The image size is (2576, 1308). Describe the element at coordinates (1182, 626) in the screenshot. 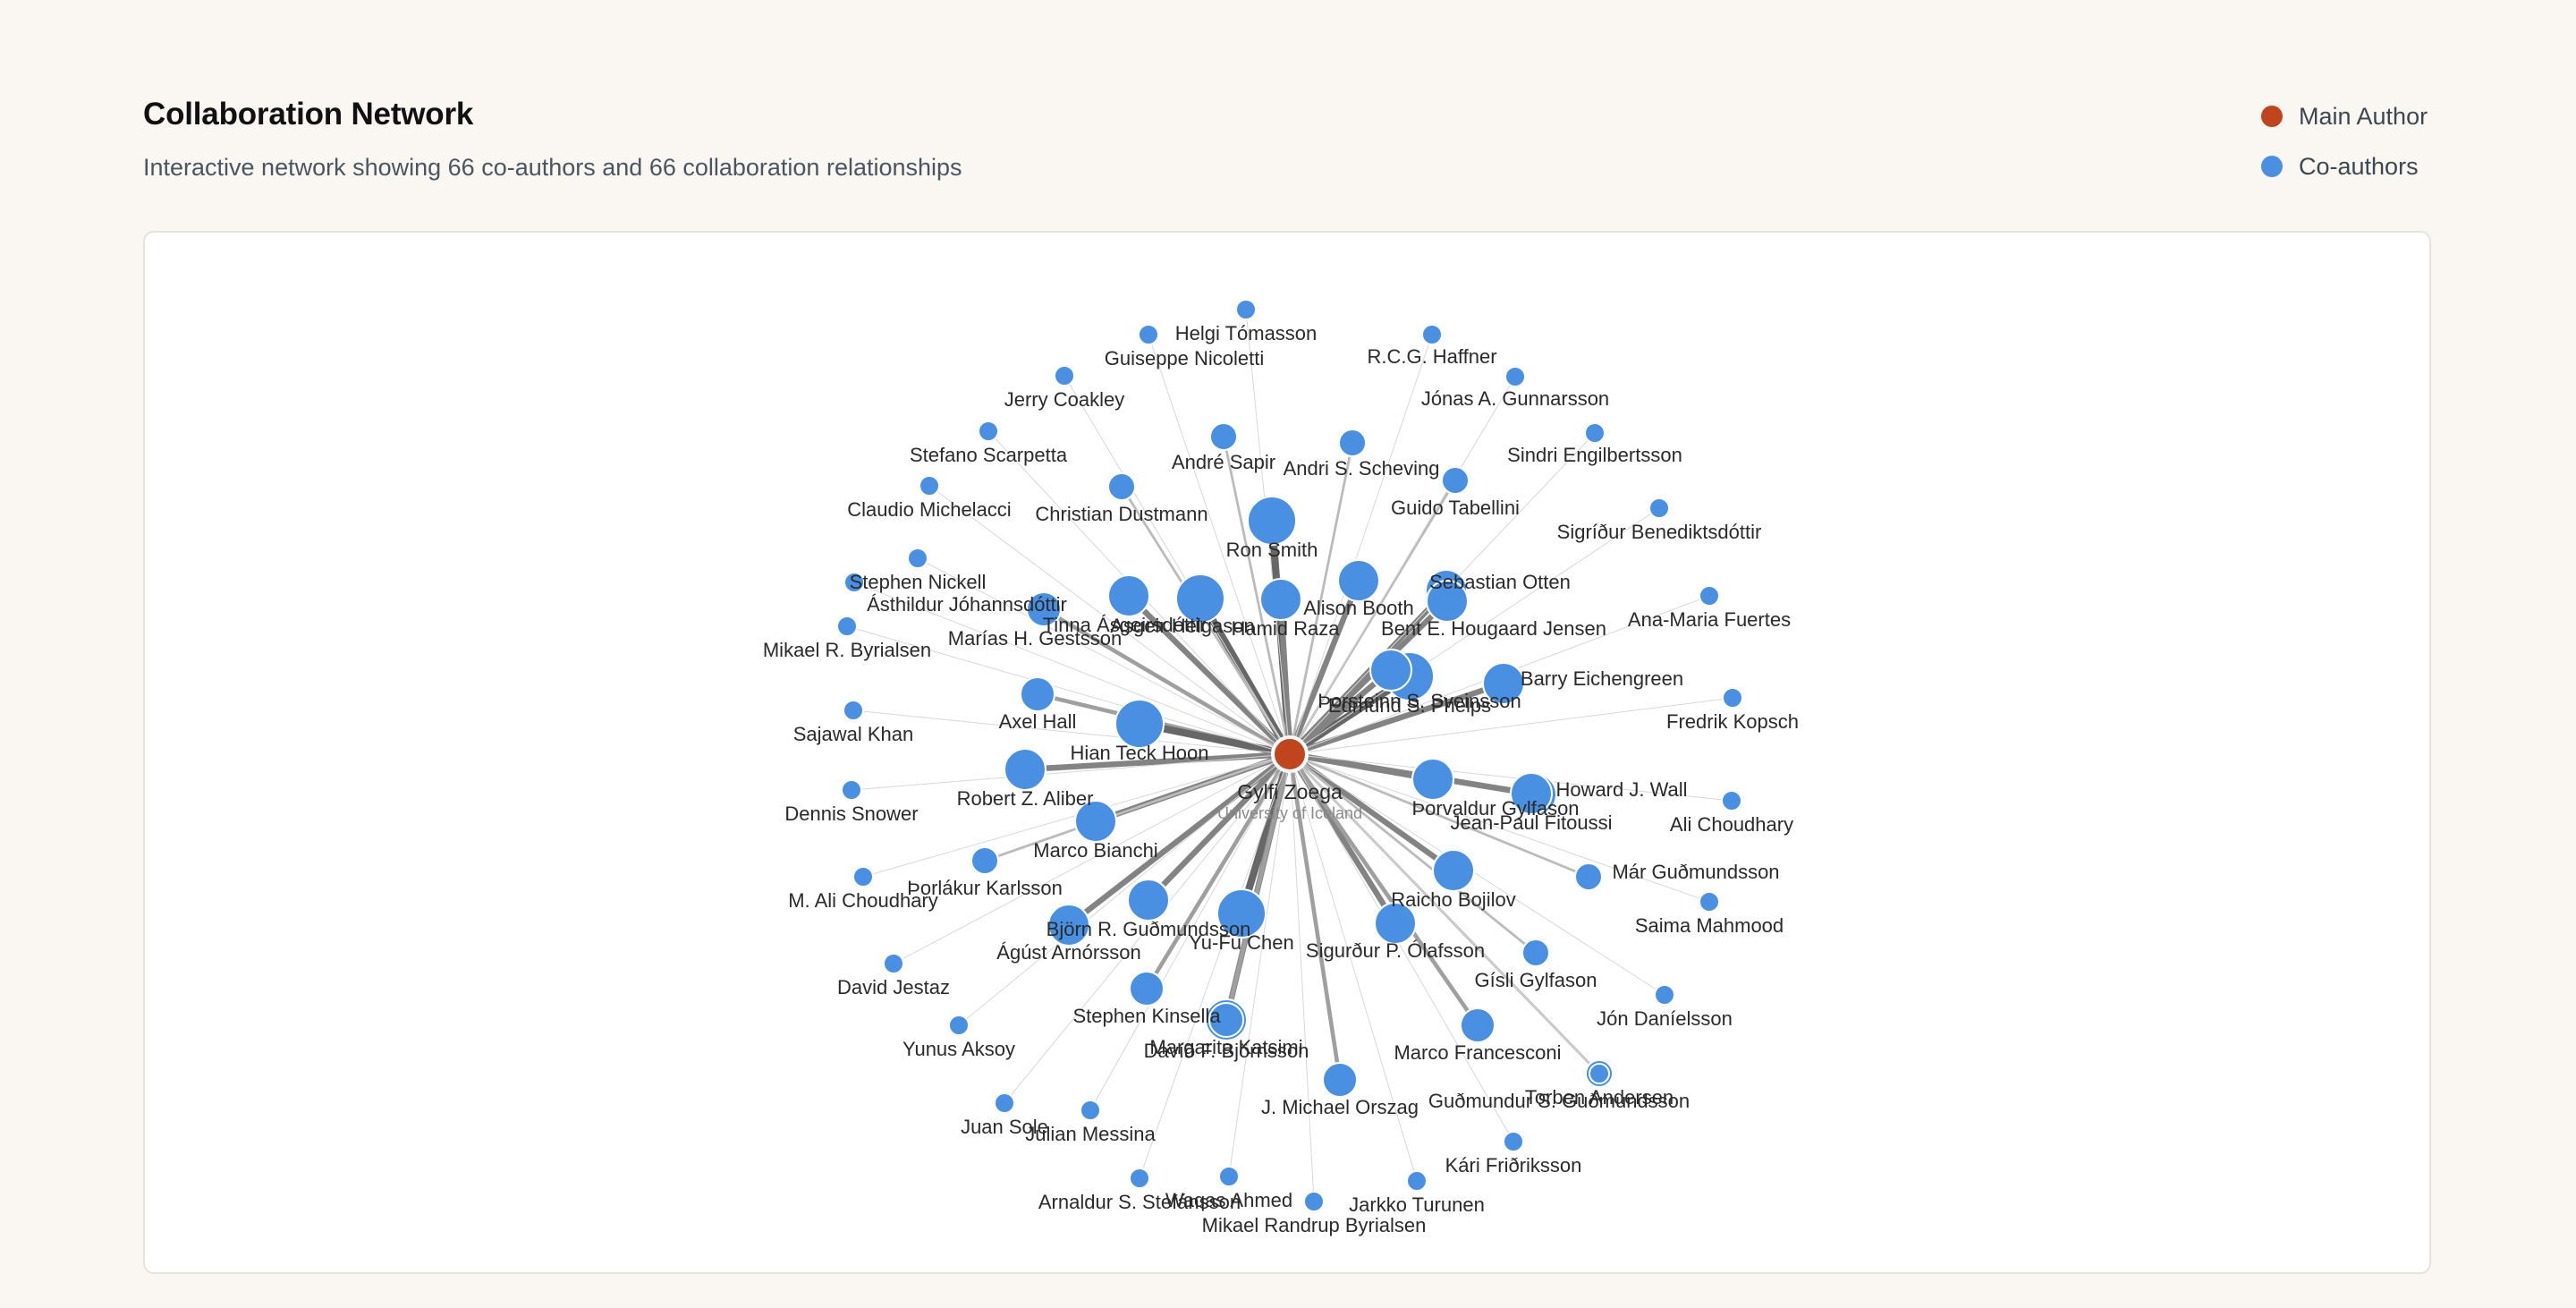

I see `coauthor-label: Asgeir Helgason` at that location.